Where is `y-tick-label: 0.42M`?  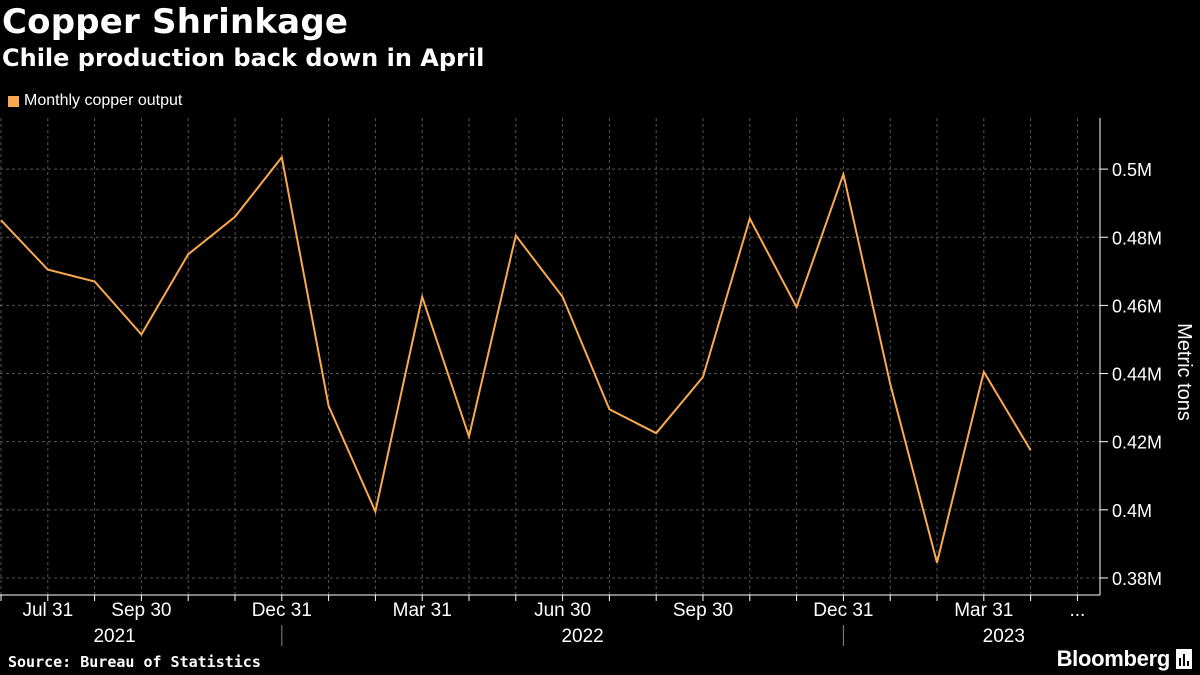
y-tick-label: 0.42M is located at coordinates (1137, 443).